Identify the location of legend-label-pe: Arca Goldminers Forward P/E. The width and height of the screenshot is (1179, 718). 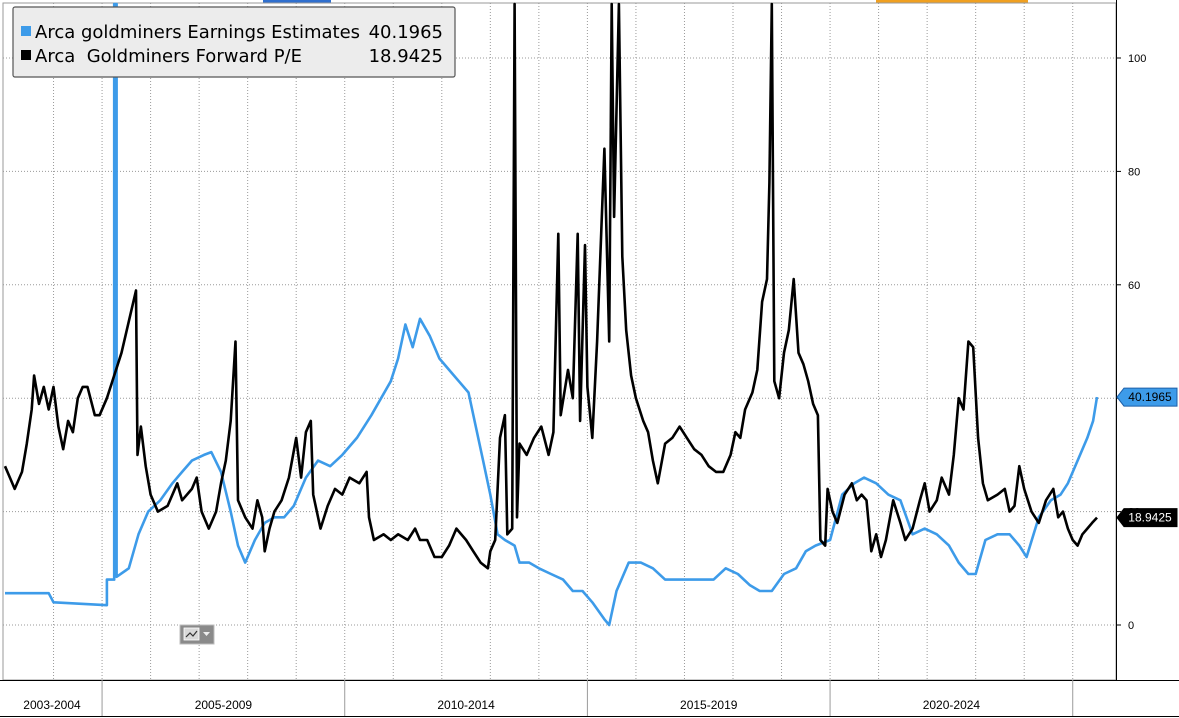
(168, 56).